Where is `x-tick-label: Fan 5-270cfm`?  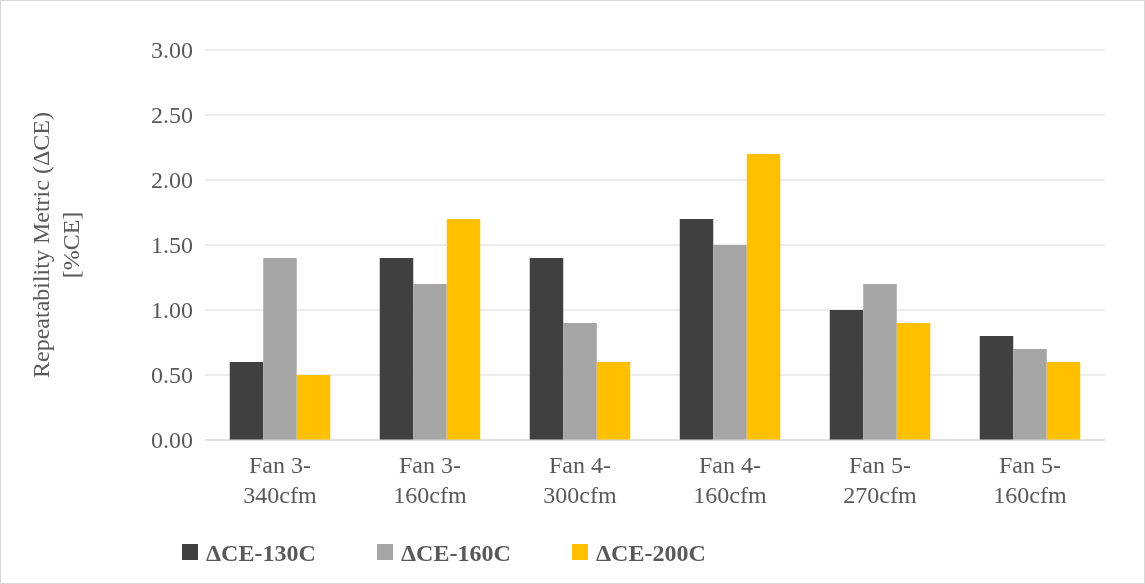 x-tick-label: Fan 5-270cfm is located at coordinates (880, 480).